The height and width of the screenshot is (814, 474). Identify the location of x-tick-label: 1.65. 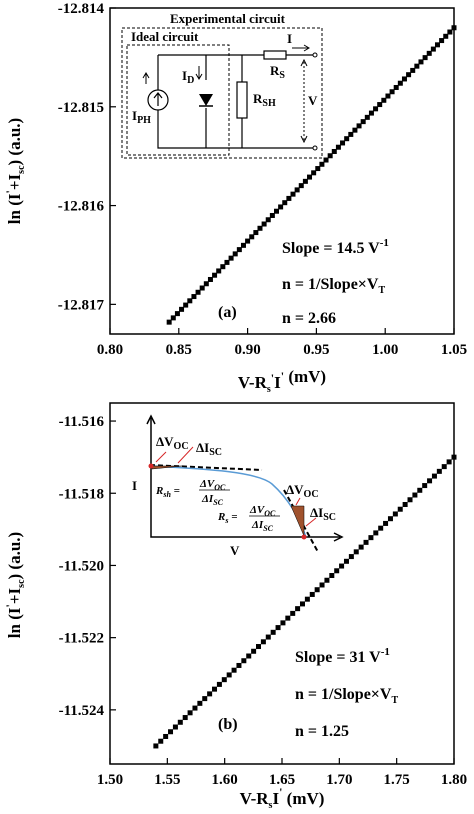
(282, 780).